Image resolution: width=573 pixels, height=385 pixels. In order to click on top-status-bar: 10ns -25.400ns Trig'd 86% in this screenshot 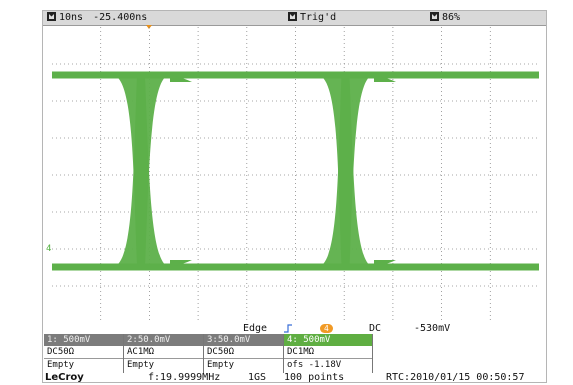, I will do `click(294, 18)`.